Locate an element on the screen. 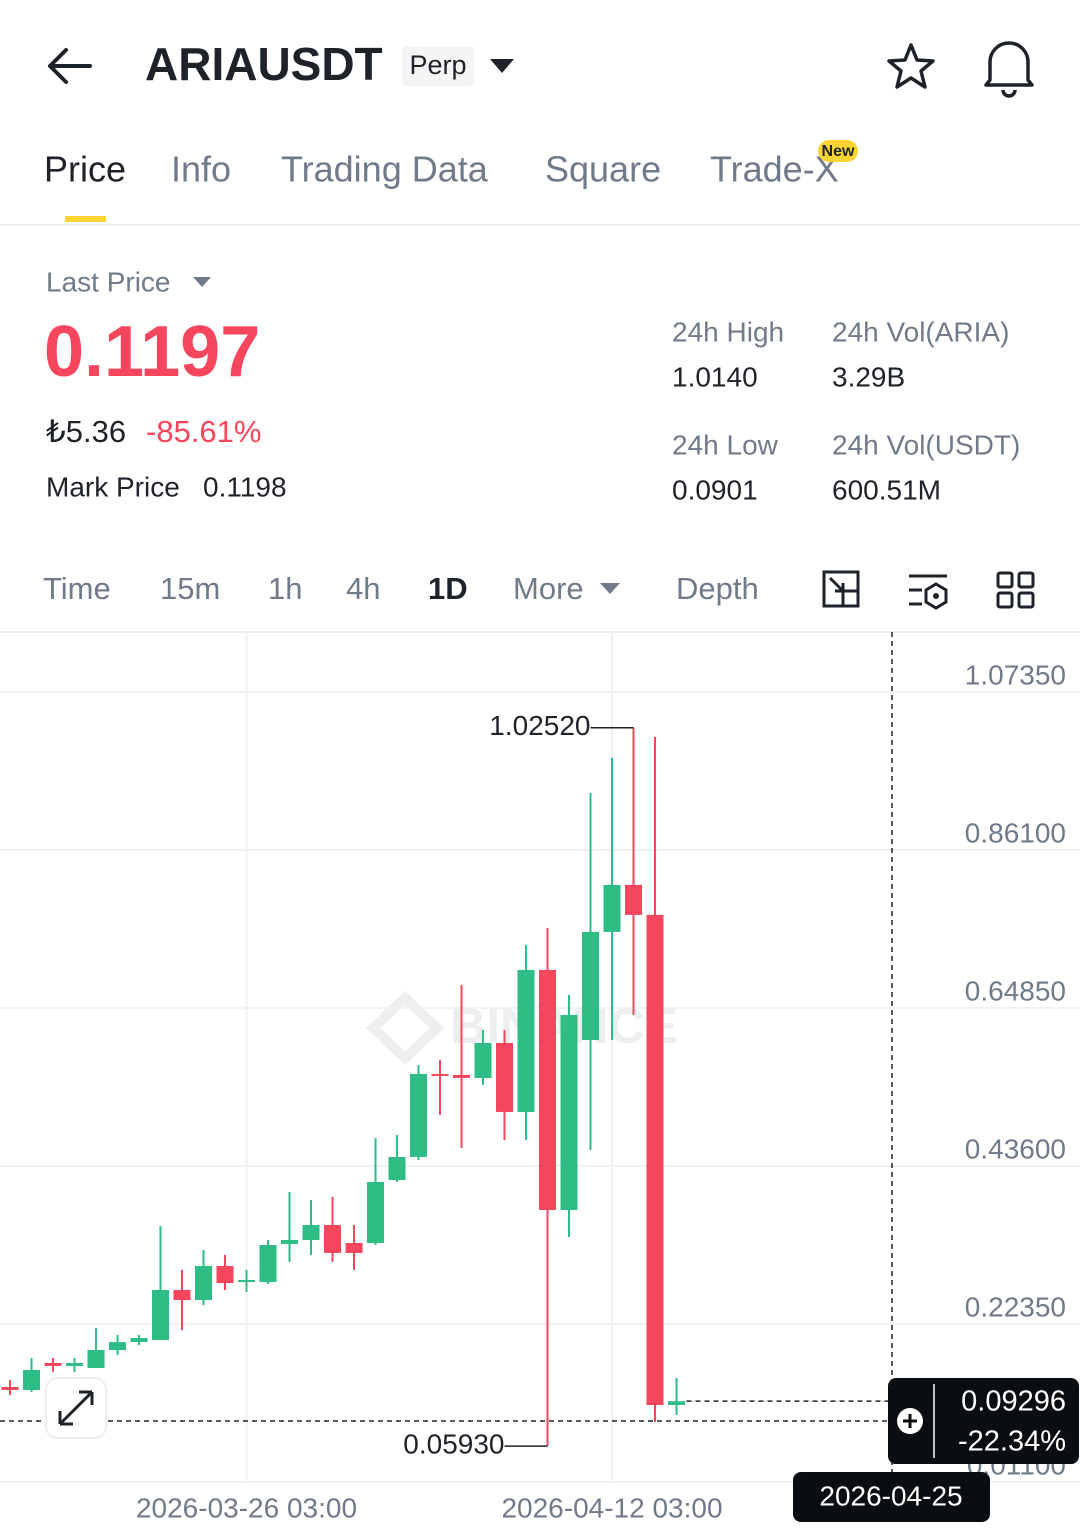  y-tick-label: 0.43600 is located at coordinates (1015, 1148).